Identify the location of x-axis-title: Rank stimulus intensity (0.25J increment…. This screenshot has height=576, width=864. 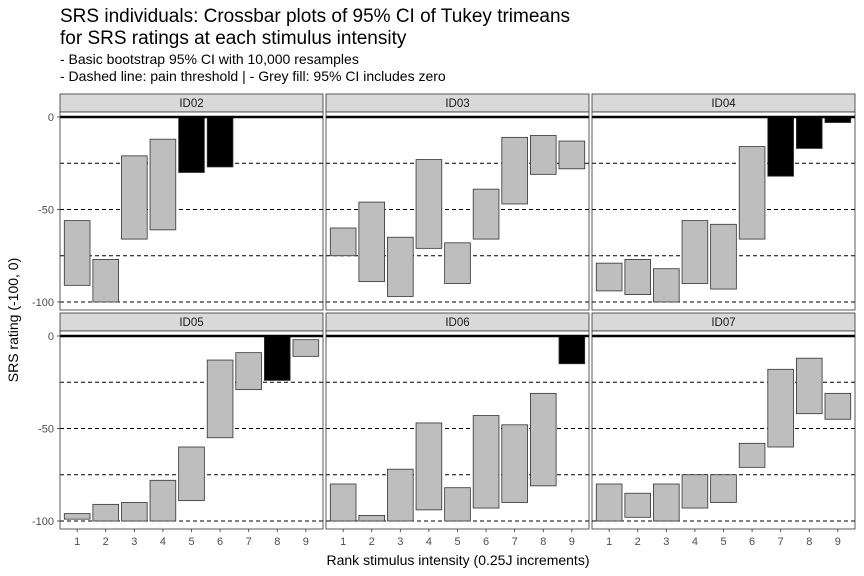
(458, 560).